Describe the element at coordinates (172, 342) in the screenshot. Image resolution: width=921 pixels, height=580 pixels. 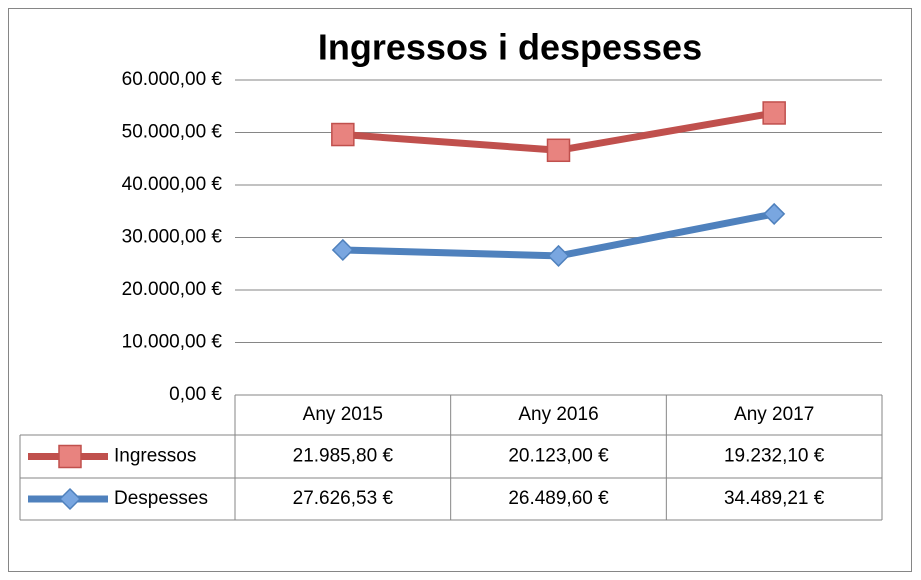
I see `y-tick-label: 10.000,00 €` at that location.